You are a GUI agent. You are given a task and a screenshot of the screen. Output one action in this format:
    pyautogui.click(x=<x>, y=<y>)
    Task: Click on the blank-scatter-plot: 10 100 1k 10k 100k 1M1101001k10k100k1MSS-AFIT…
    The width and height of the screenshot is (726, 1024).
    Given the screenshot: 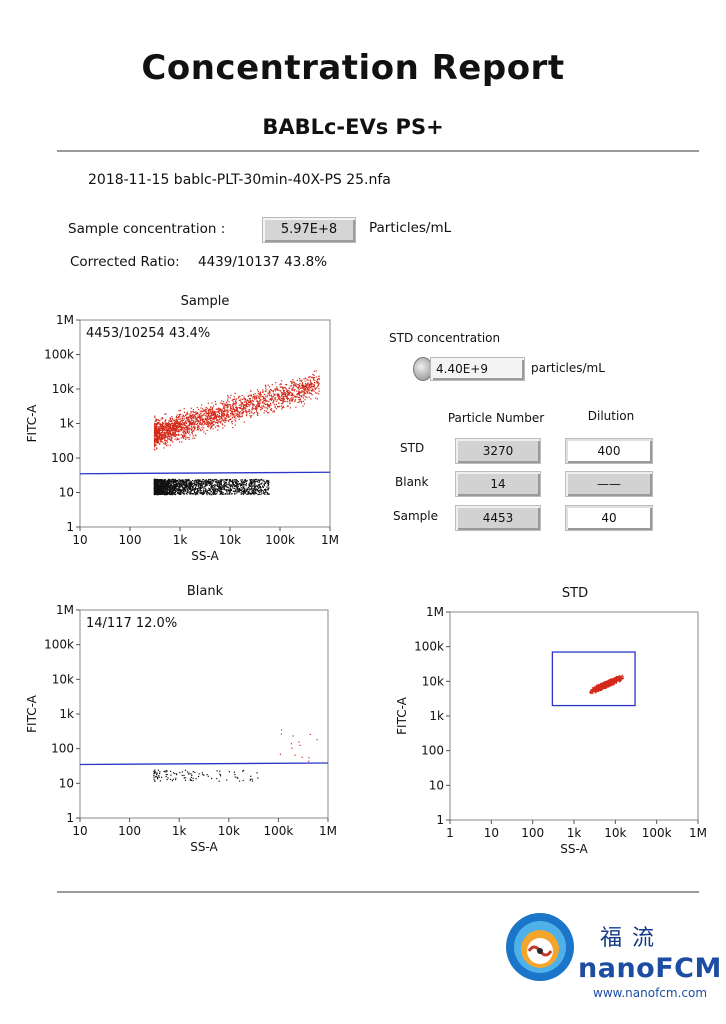 What is the action you would take?
    pyautogui.click(x=181, y=728)
    